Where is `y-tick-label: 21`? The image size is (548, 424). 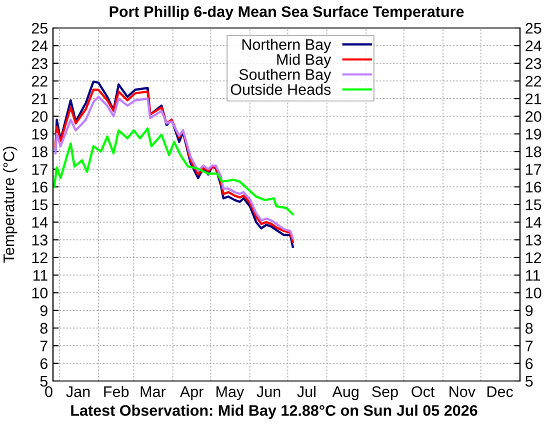
y-tick-label: 21 is located at coordinates (40, 98).